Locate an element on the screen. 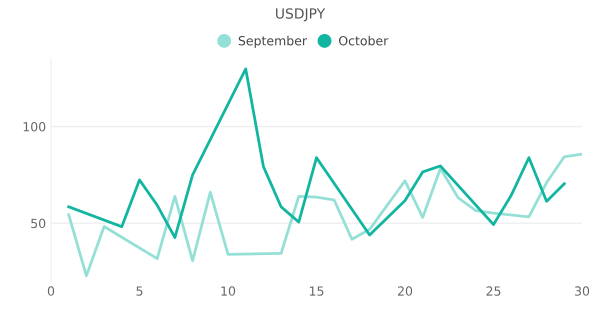 This screenshot has width=600, height=327. x-tick-label: 10 is located at coordinates (228, 291).